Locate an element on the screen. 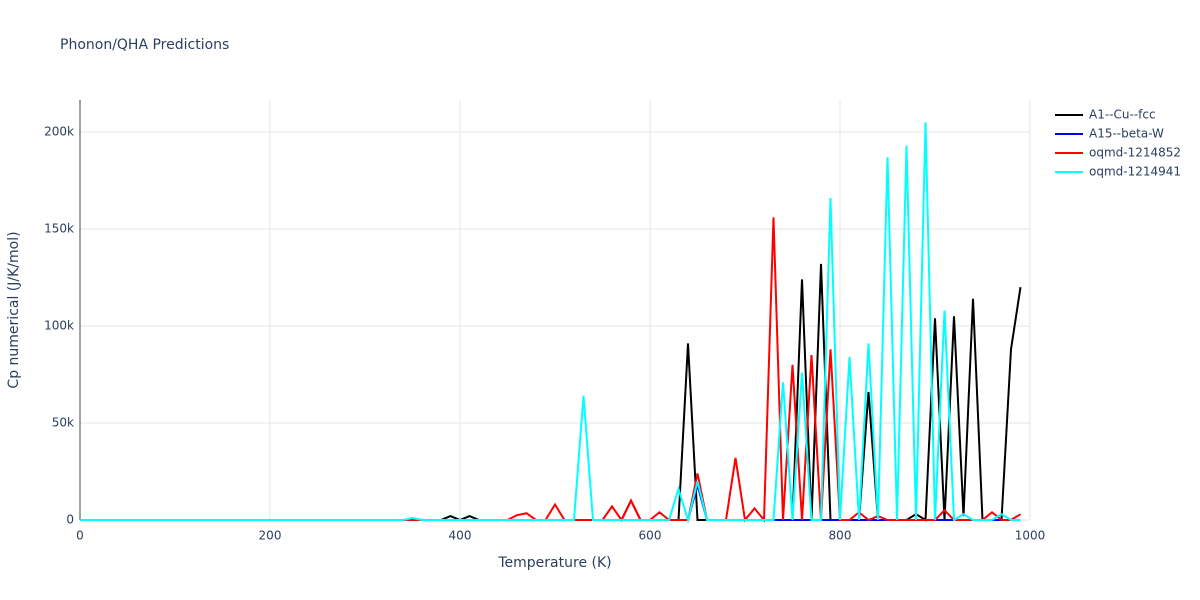  y-tick-label: 50k is located at coordinates (63, 423).